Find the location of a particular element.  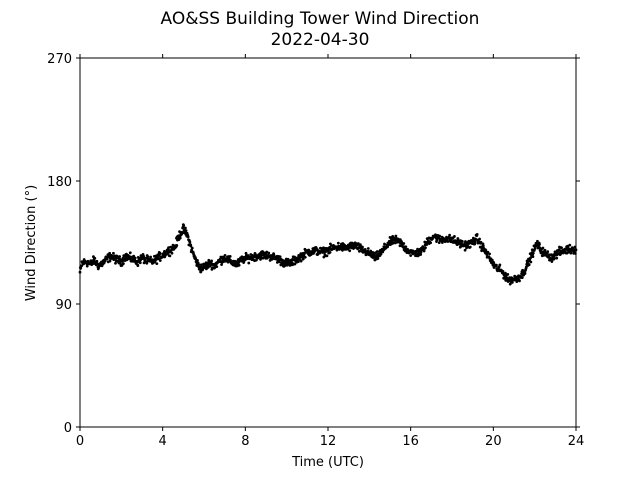

data-points is located at coordinates (328, 254).